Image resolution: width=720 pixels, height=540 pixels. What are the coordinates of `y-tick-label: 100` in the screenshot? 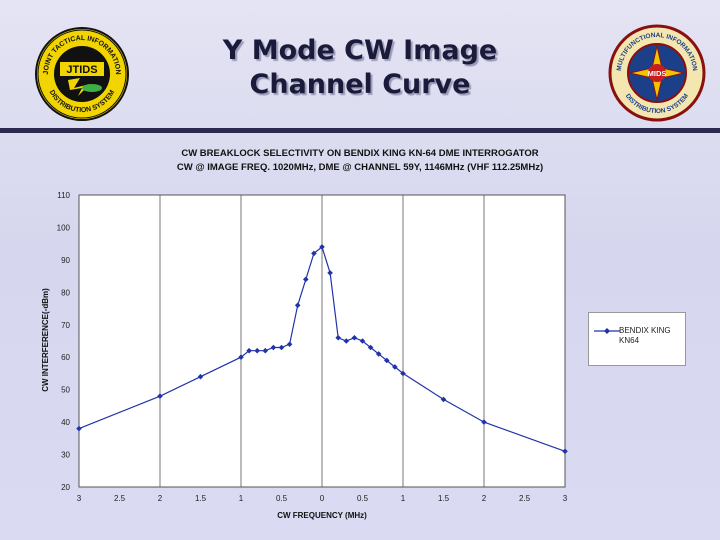 It's located at (64, 227).